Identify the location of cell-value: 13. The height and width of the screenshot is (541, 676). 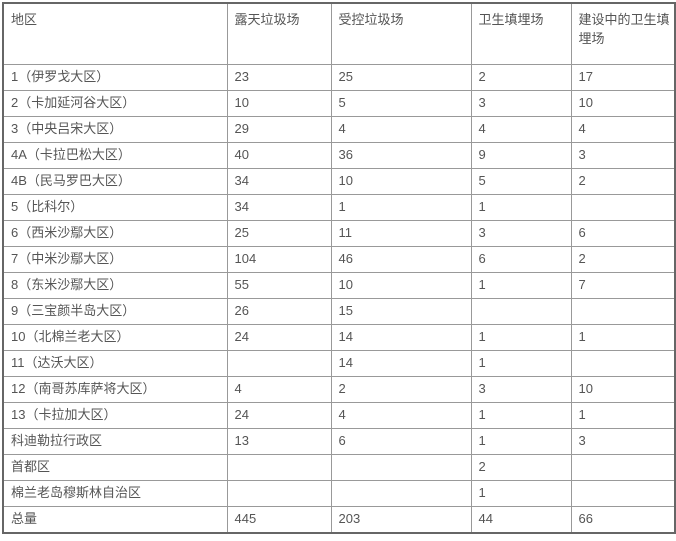
(279, 441).